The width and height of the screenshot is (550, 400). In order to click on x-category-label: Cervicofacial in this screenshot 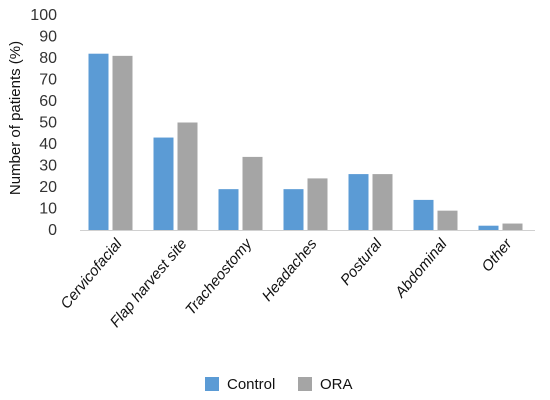, I will do `click(91, 273)`.